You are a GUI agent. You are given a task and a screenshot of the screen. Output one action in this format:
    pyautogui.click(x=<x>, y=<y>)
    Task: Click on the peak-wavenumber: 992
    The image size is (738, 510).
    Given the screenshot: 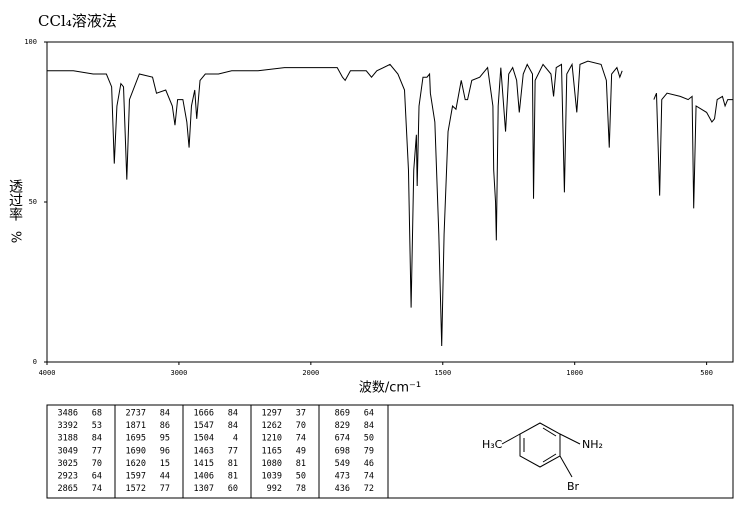 What is the action you would take?
    pyautogui.click(x=274, y=489)
    